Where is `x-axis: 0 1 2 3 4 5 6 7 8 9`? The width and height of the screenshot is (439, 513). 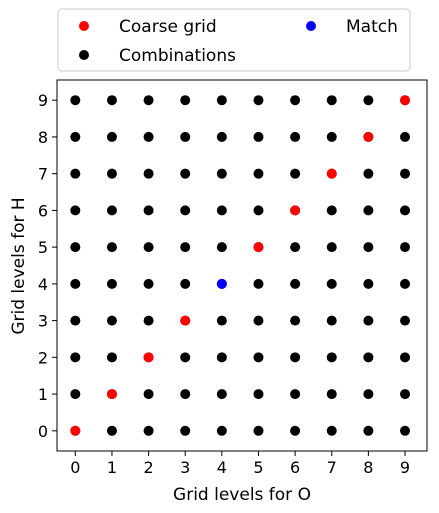
x-axis: 0 1 2 3 4 5 6 7 8 9 is located at coordinates (240, 464).